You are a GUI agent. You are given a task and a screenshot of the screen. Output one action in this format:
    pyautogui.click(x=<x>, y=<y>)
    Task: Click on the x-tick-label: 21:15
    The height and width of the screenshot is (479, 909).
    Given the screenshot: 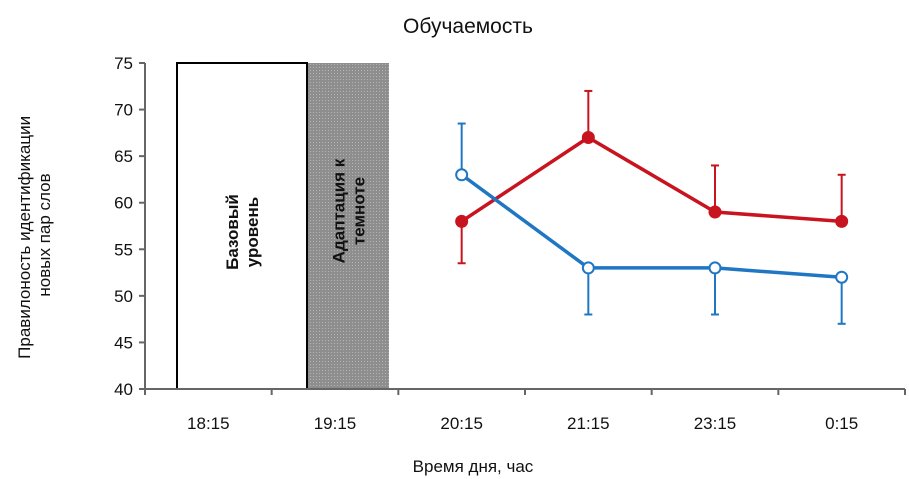 What is the action you would take?
    pyautogui.click(x=588, y=423)
    